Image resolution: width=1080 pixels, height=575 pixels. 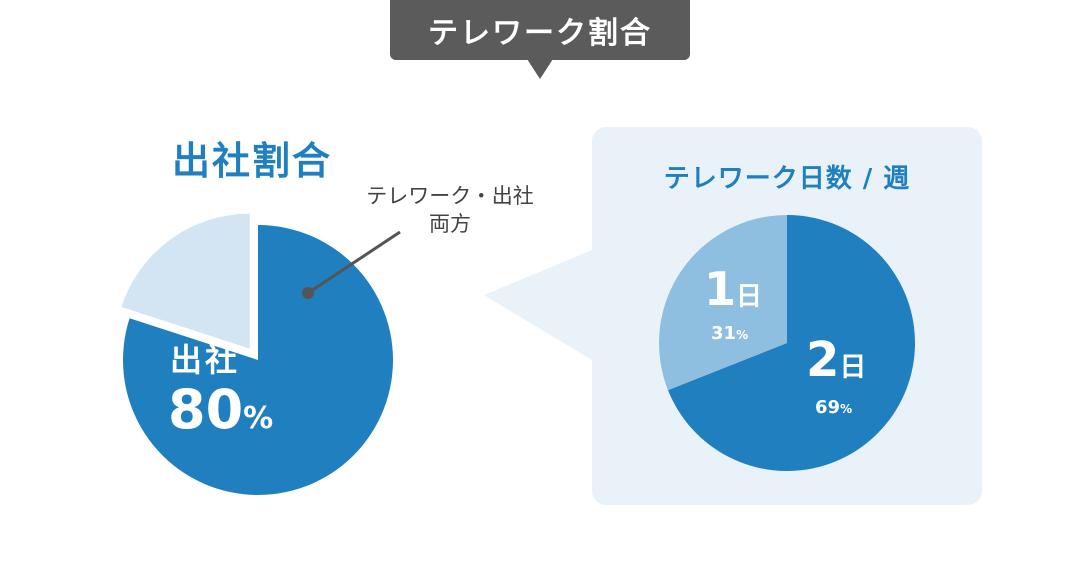 I want to click on slice-value-office-unit: %, so click(x=258, y=418).